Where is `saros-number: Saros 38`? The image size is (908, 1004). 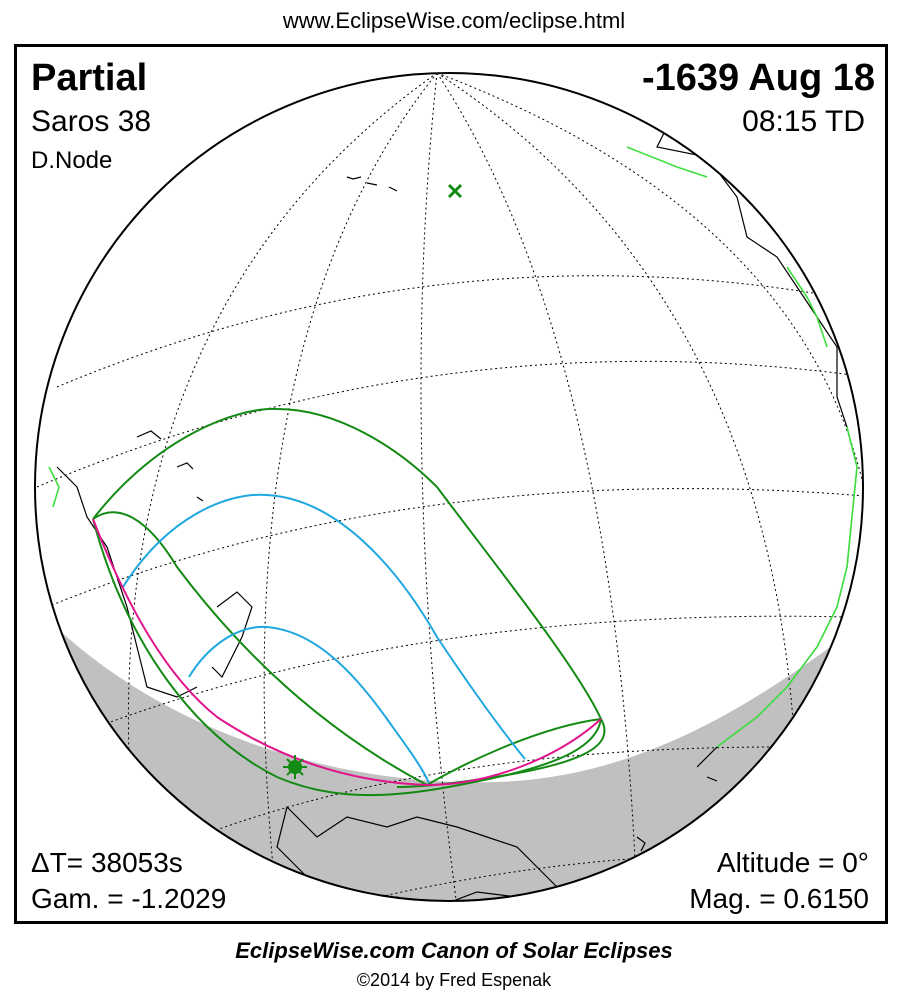 saros-number: Saros 38 is located at coordinates (91, 121).